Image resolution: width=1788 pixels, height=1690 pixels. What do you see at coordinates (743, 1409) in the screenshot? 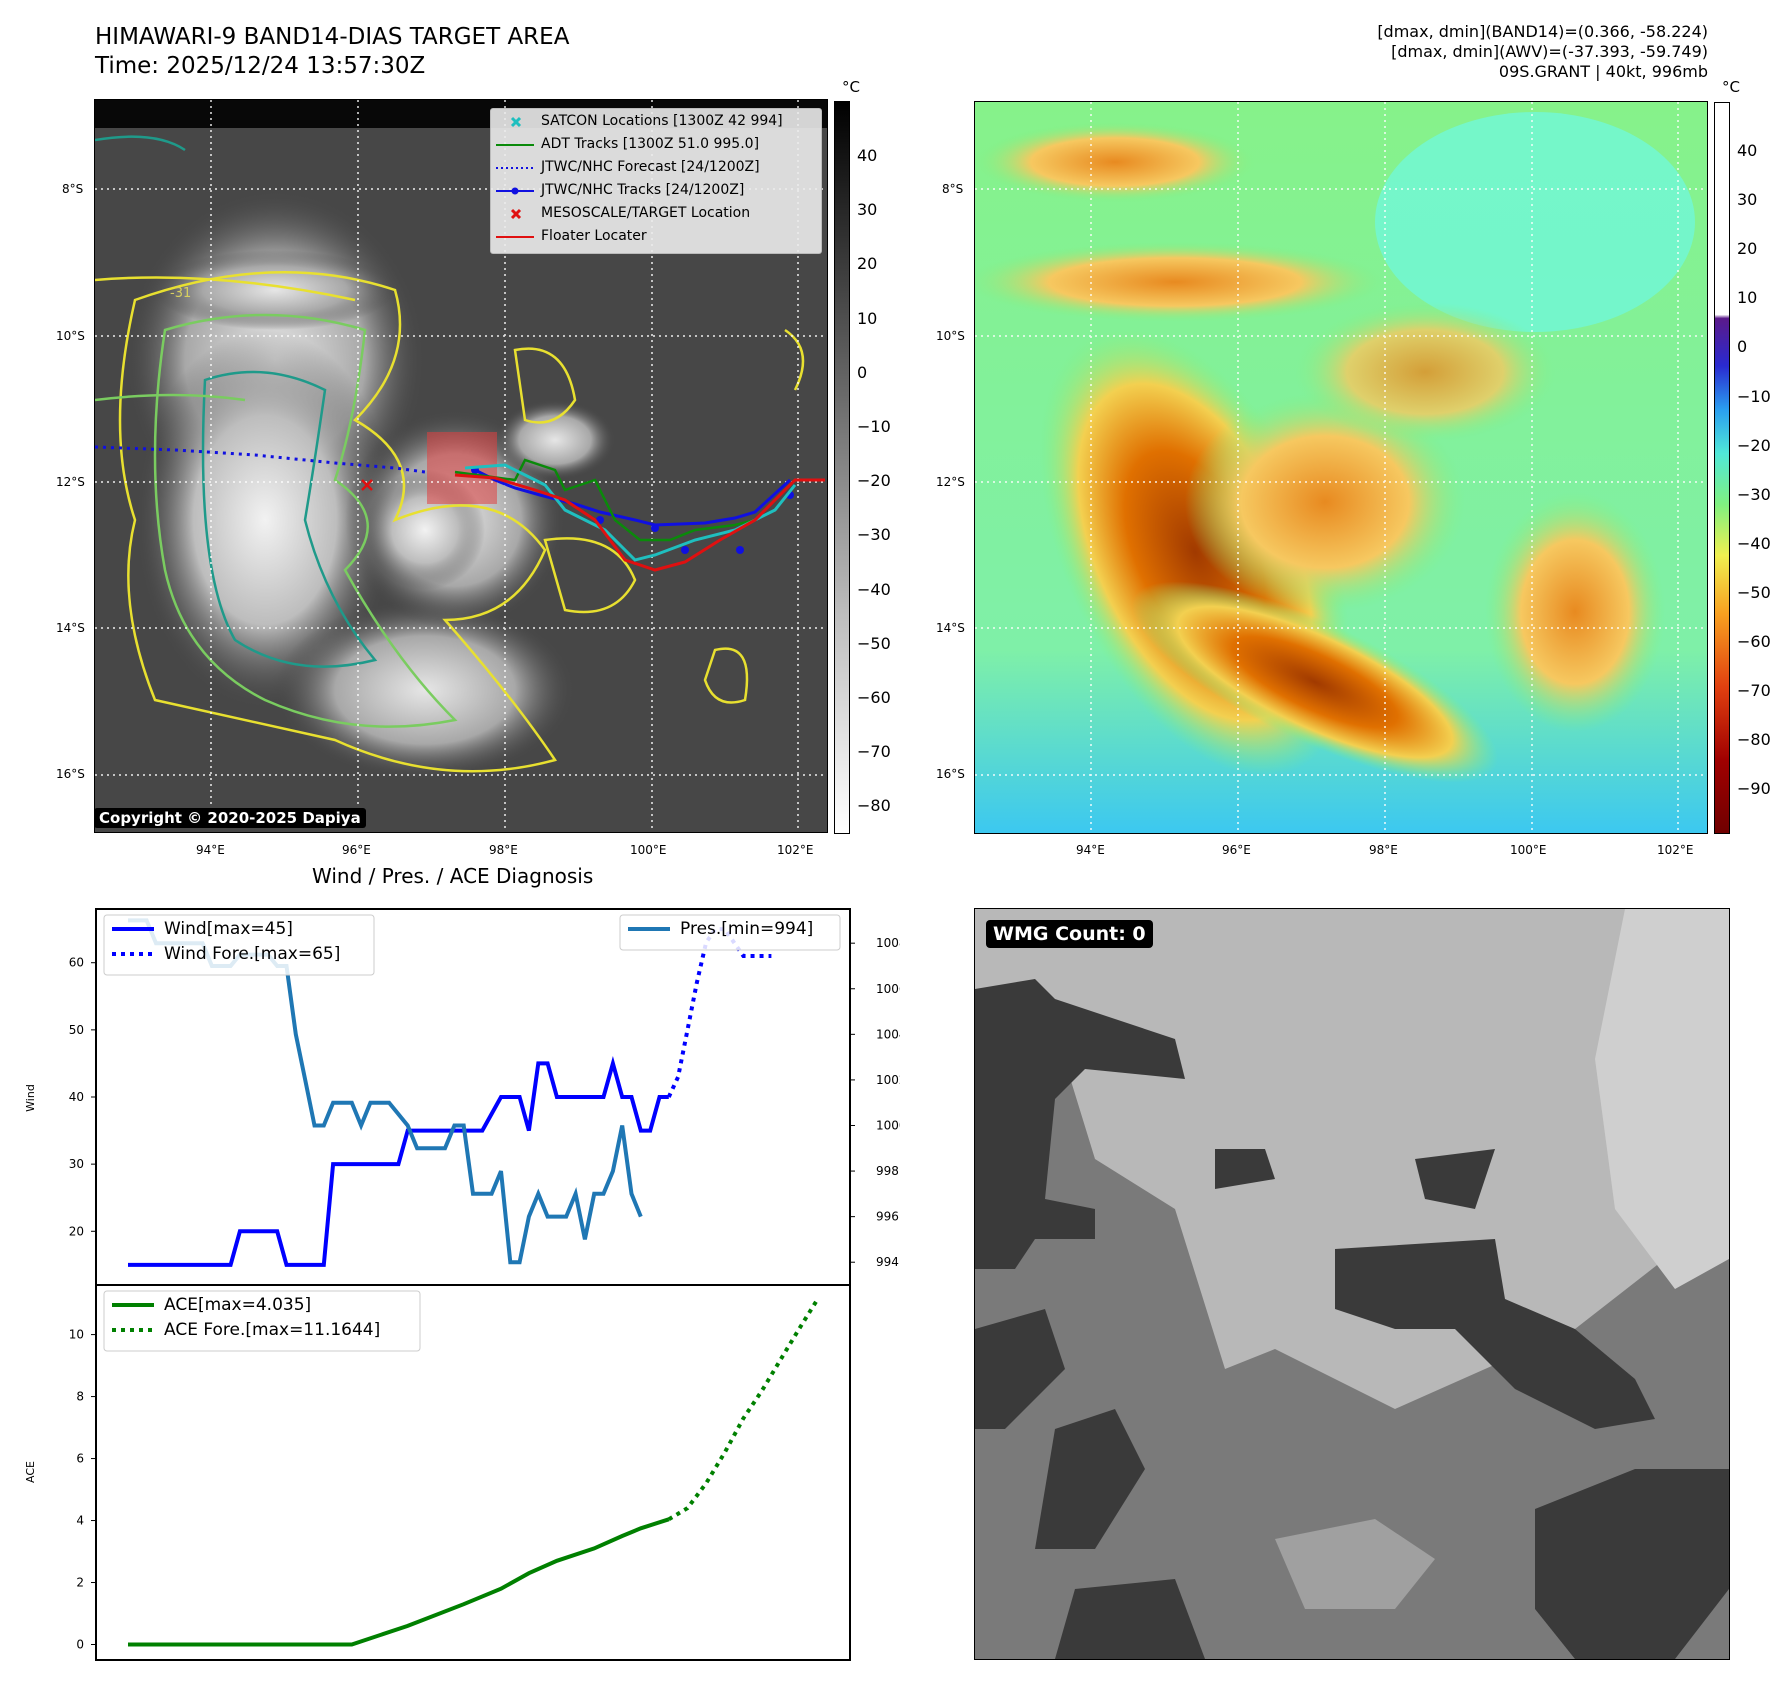
I see `ace-forecast-line` at bounding box center [743, 1409].